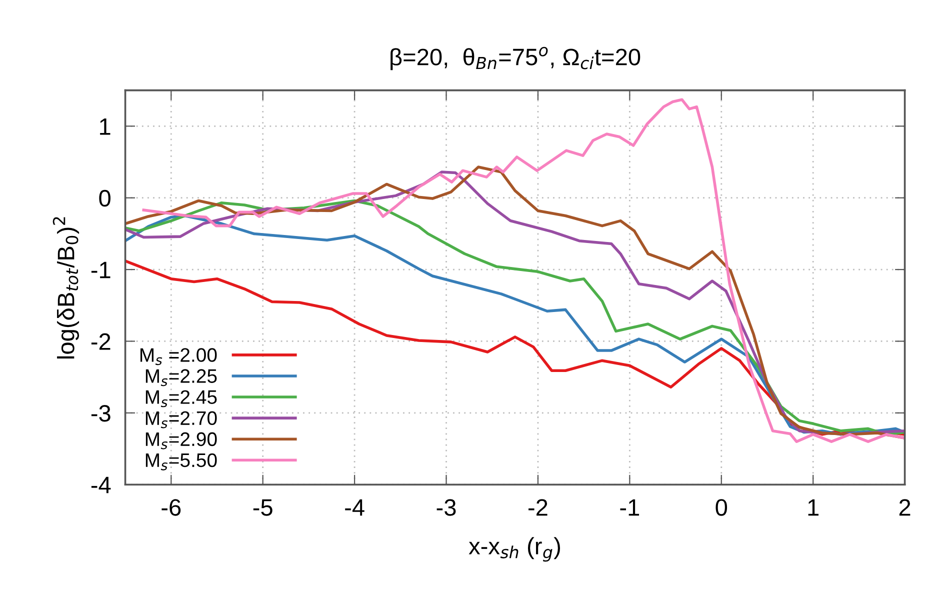 The height and width of the screenshot is (602, 928). Describe the element at coordinates (100, 270) in the screenshot. I see `y-tick-label: -1` at that location.